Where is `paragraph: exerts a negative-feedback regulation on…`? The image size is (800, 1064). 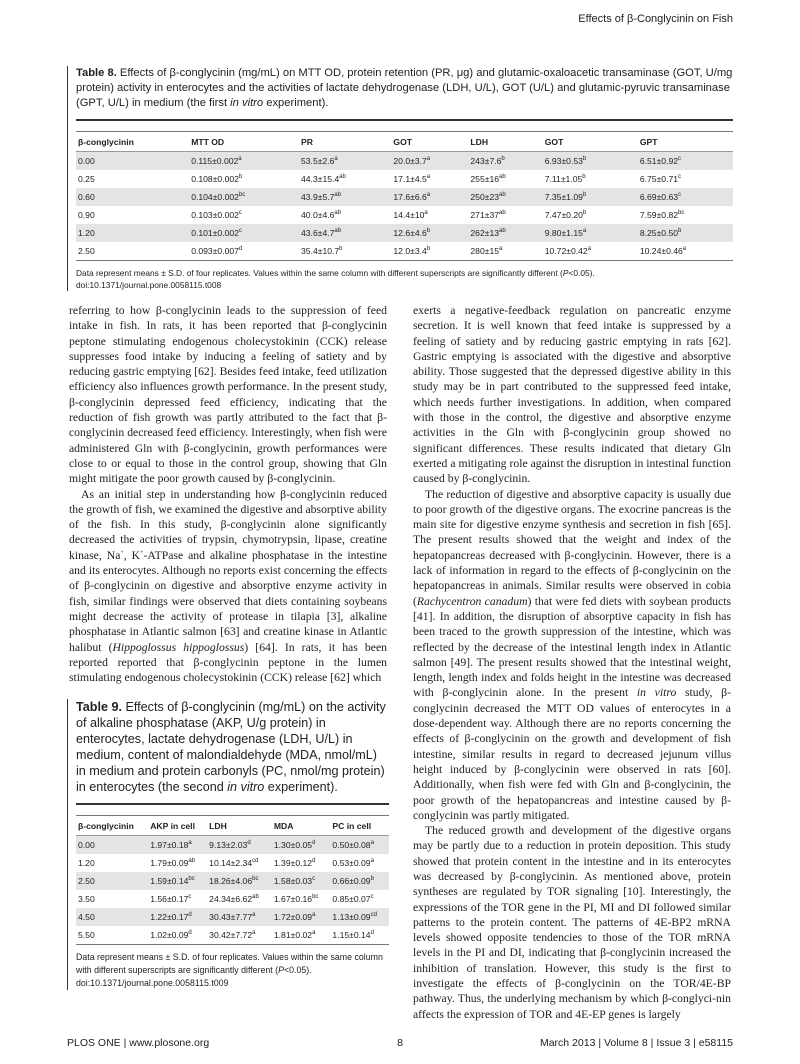 paragraph: exerts a negative-feedback regulation on… is located at coordinates (572, 395).